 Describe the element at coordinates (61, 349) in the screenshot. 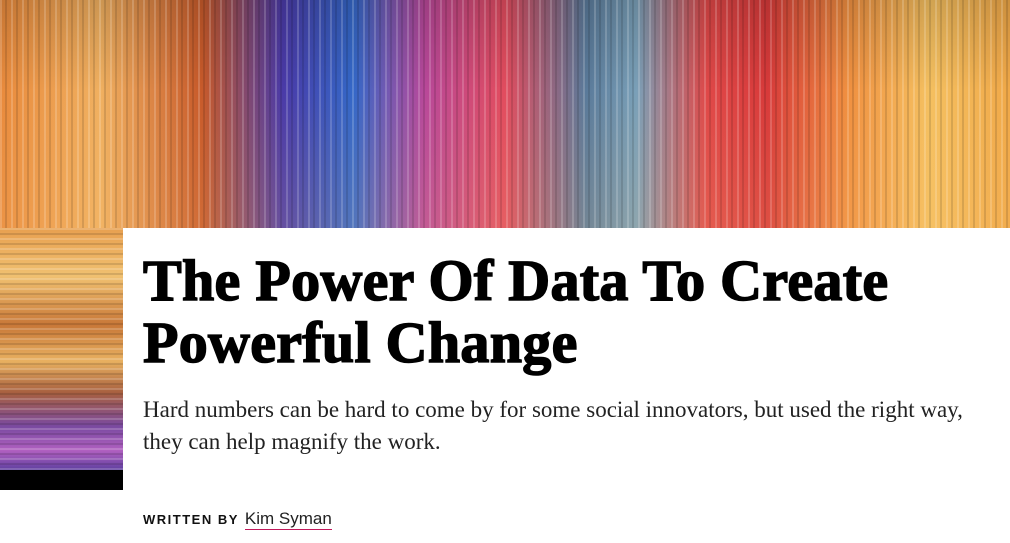

I see `hero-image-strip` at that location.